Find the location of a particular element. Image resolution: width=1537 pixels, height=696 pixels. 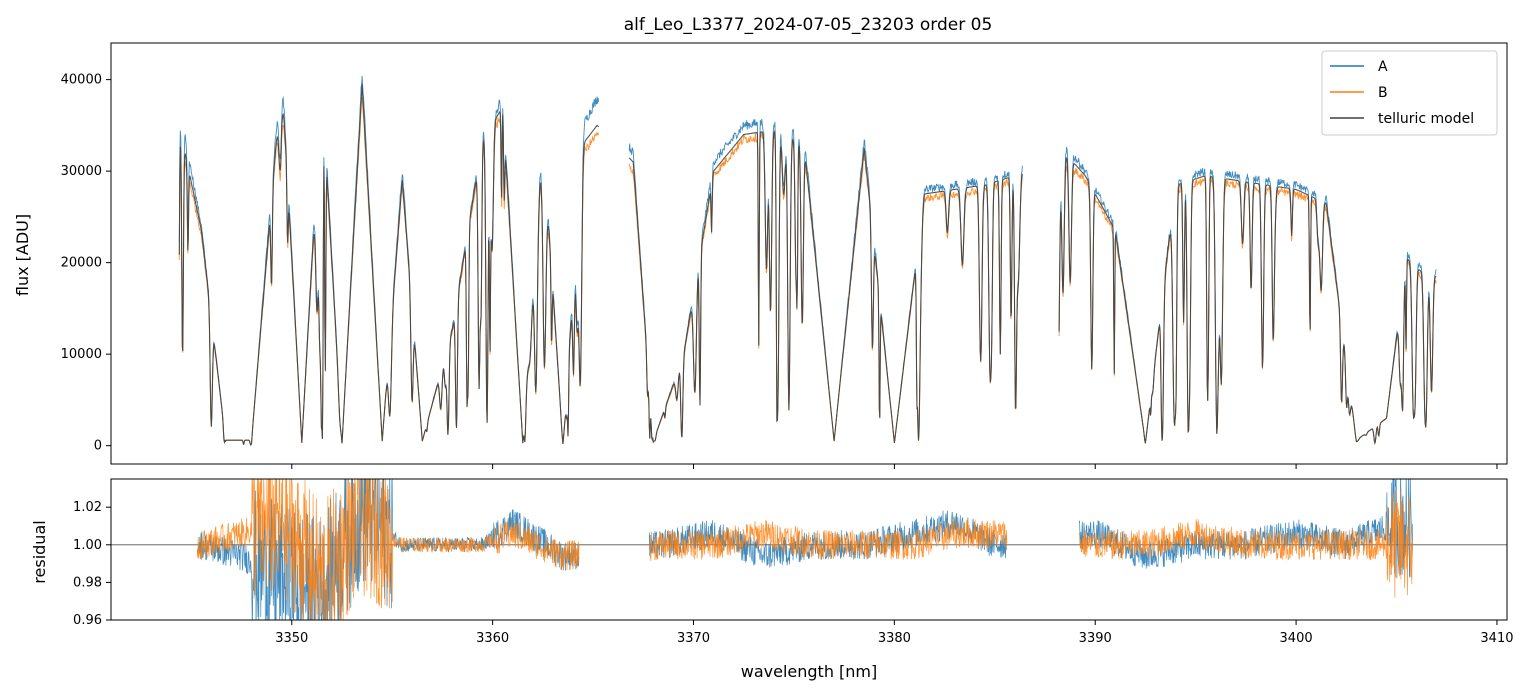

x-tick-label: 3350 is located at coordinates (291, 638).